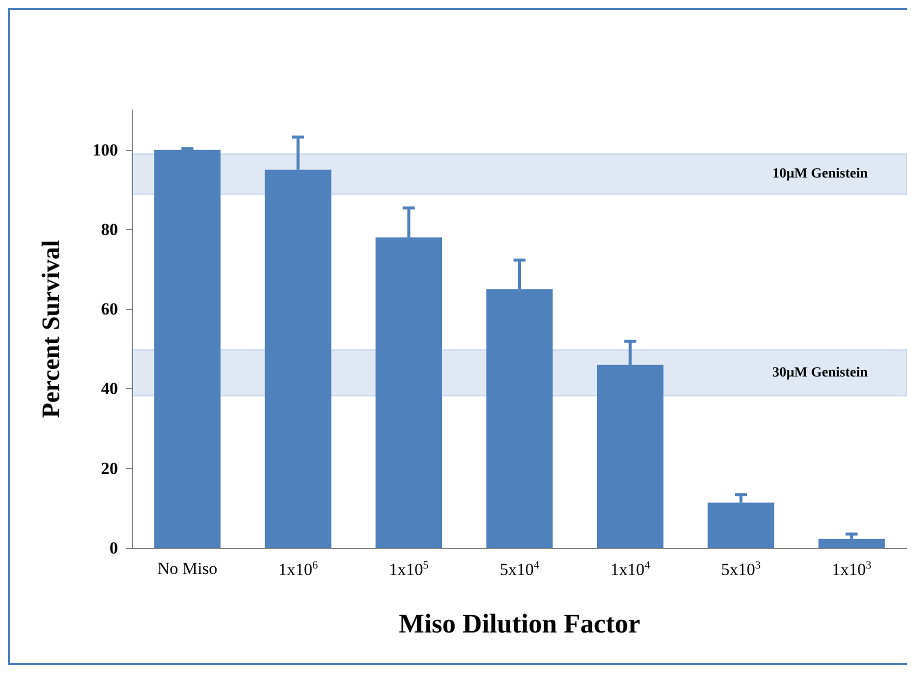 The height and width of the screenshot is (673, 915). What do you see at coordinates (519, 623) in the screenshot?
I see `x-axis-title: Miso Dilution Factor` at bounding box center [519, 623].